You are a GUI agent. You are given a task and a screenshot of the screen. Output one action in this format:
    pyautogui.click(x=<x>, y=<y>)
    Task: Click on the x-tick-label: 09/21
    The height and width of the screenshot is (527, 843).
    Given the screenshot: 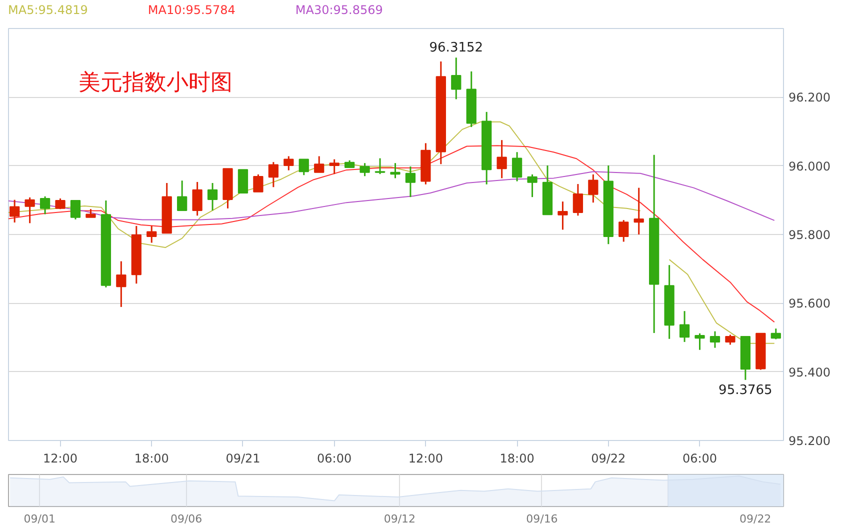 What is the action you would take?
    pyautogui.click(x=243, y=459)
    